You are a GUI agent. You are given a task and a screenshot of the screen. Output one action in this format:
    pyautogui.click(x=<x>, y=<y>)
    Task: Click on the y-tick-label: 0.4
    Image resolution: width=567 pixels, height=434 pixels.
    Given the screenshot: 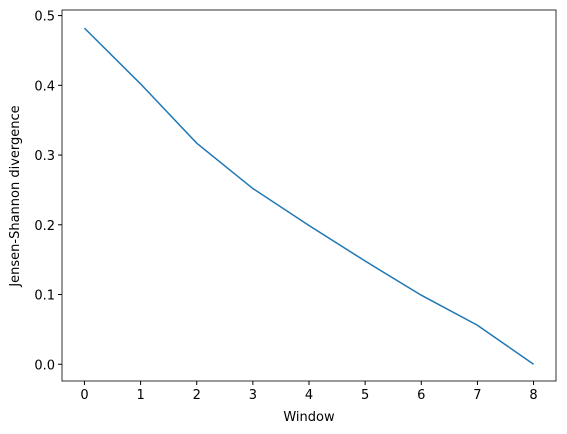 What is the action you would take?
    pyautogui.click(x=44, y=86)
    